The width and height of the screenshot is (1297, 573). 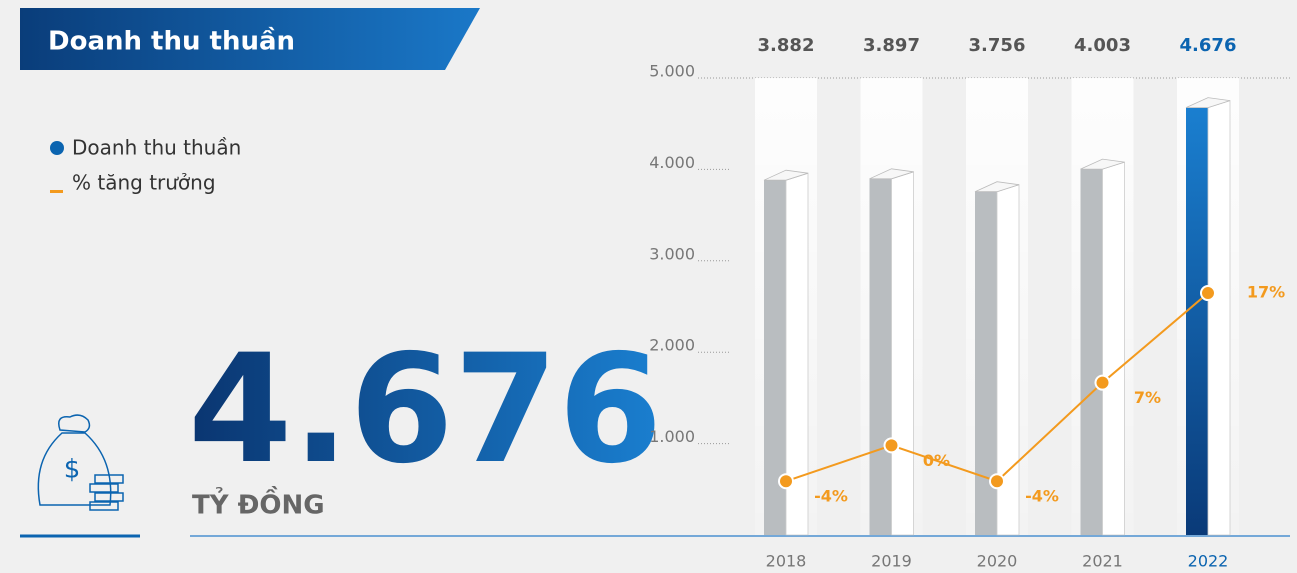 I want to click on y-tick-label: 5.000, so click(x=672, y=71).